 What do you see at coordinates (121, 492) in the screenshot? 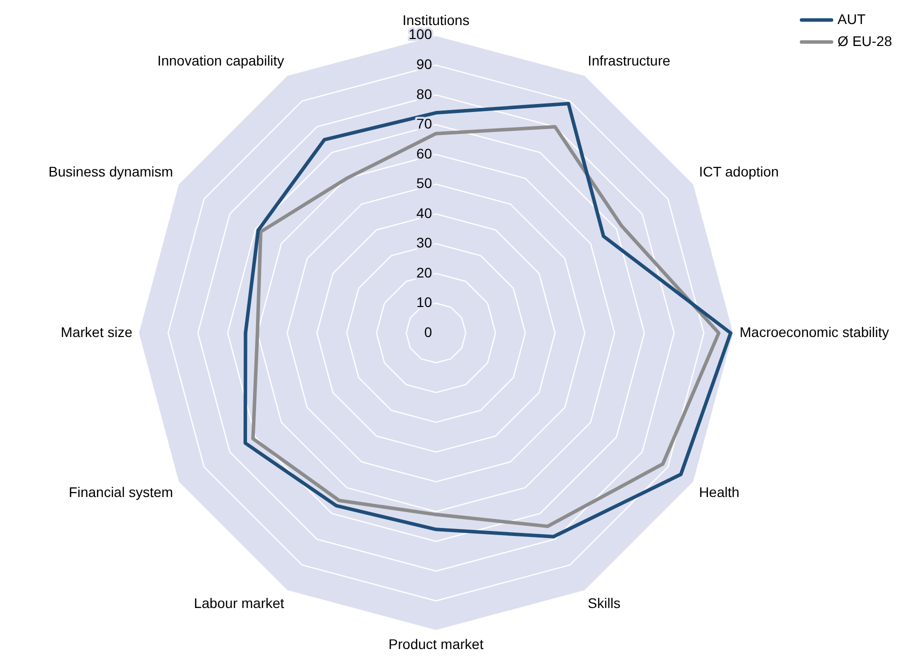
I see `spoke-label: Financial system` at bounding box center [121, 492].